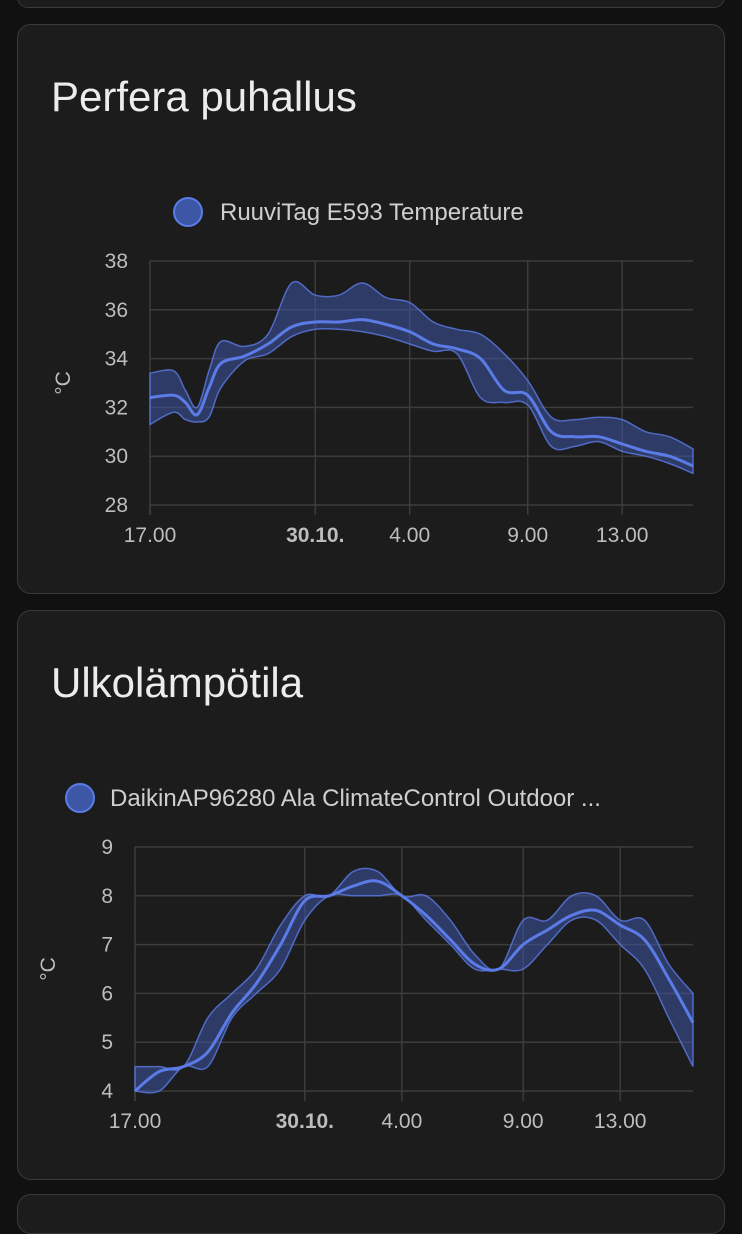 This screenshot has height=1234, width=742. What do you see at coordinates (116, 261) in the screenshot?
I see `y-tick-label: 38` at bounding box center [116, 261].